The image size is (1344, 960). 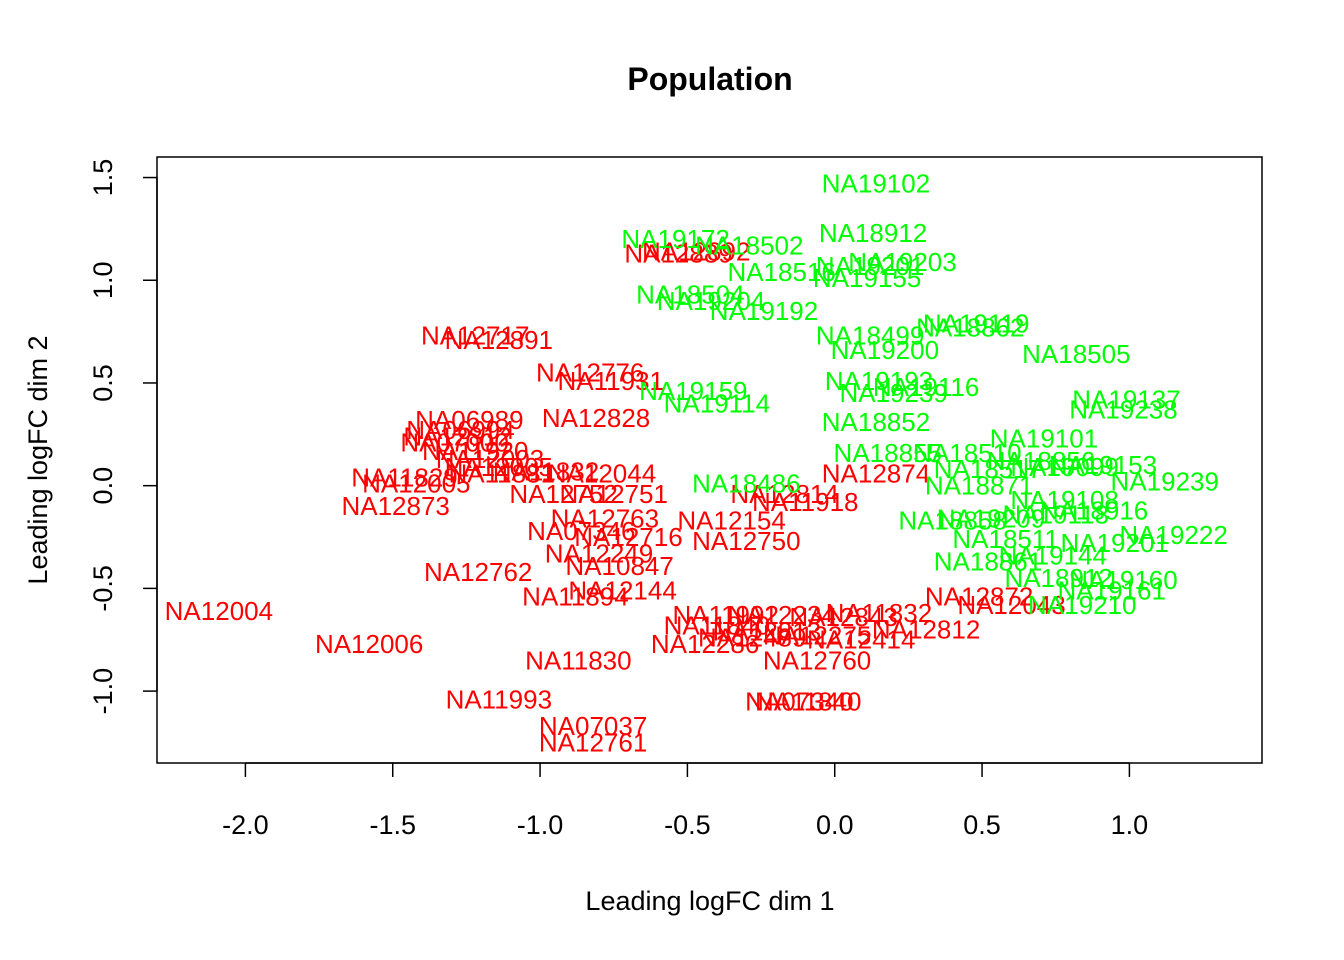 What do you see at coordinates (605, 519) in the screenshot?
I see `sample-label: NA12763` at bounding box center [605, 519].